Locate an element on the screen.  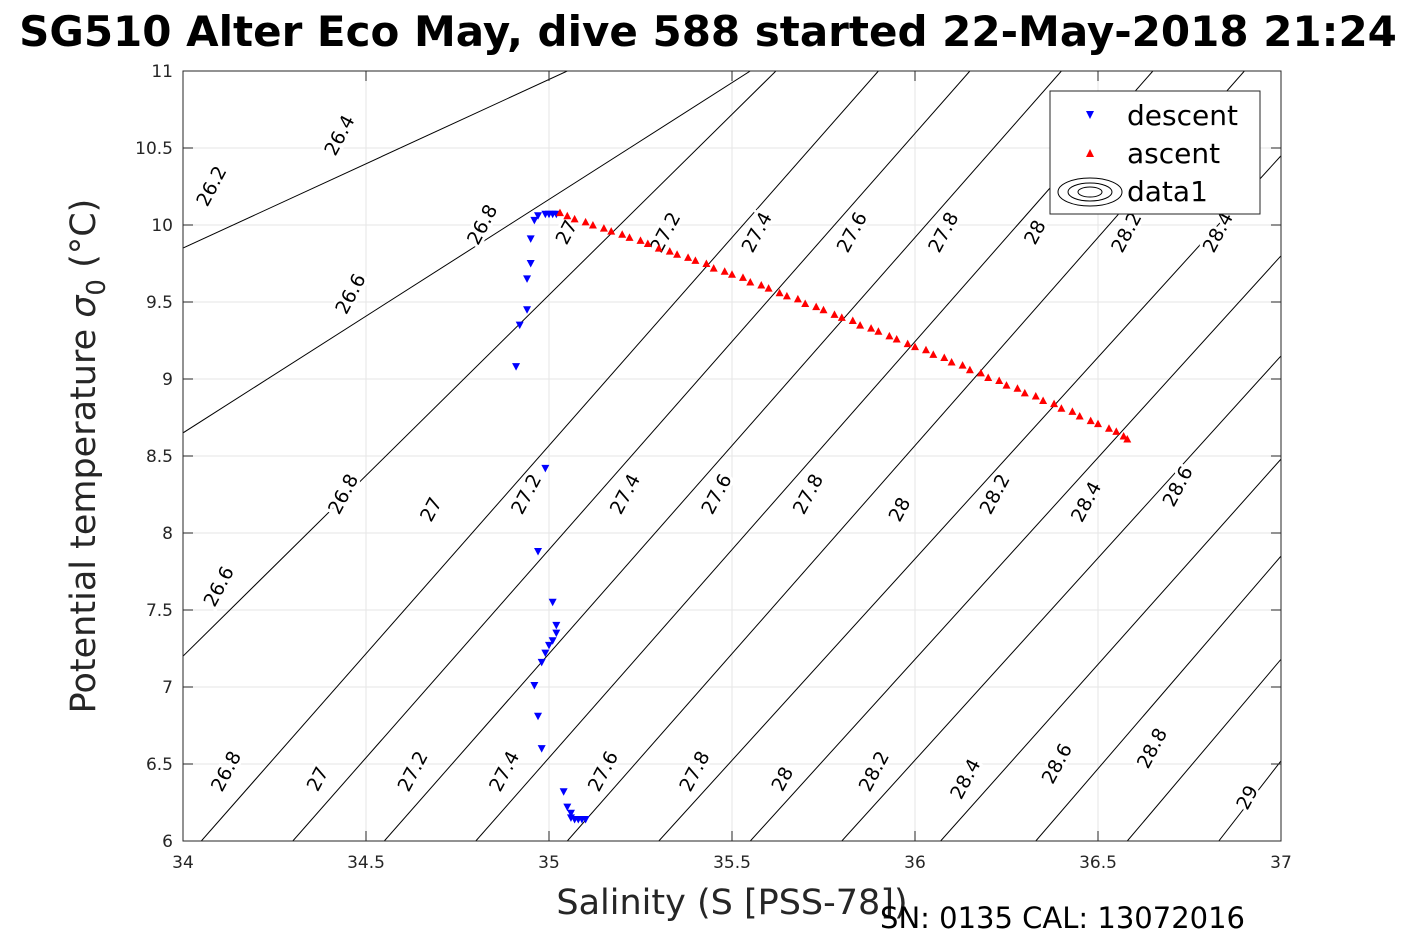
x-tick-label: 35 is located at coordinates (549, 863).